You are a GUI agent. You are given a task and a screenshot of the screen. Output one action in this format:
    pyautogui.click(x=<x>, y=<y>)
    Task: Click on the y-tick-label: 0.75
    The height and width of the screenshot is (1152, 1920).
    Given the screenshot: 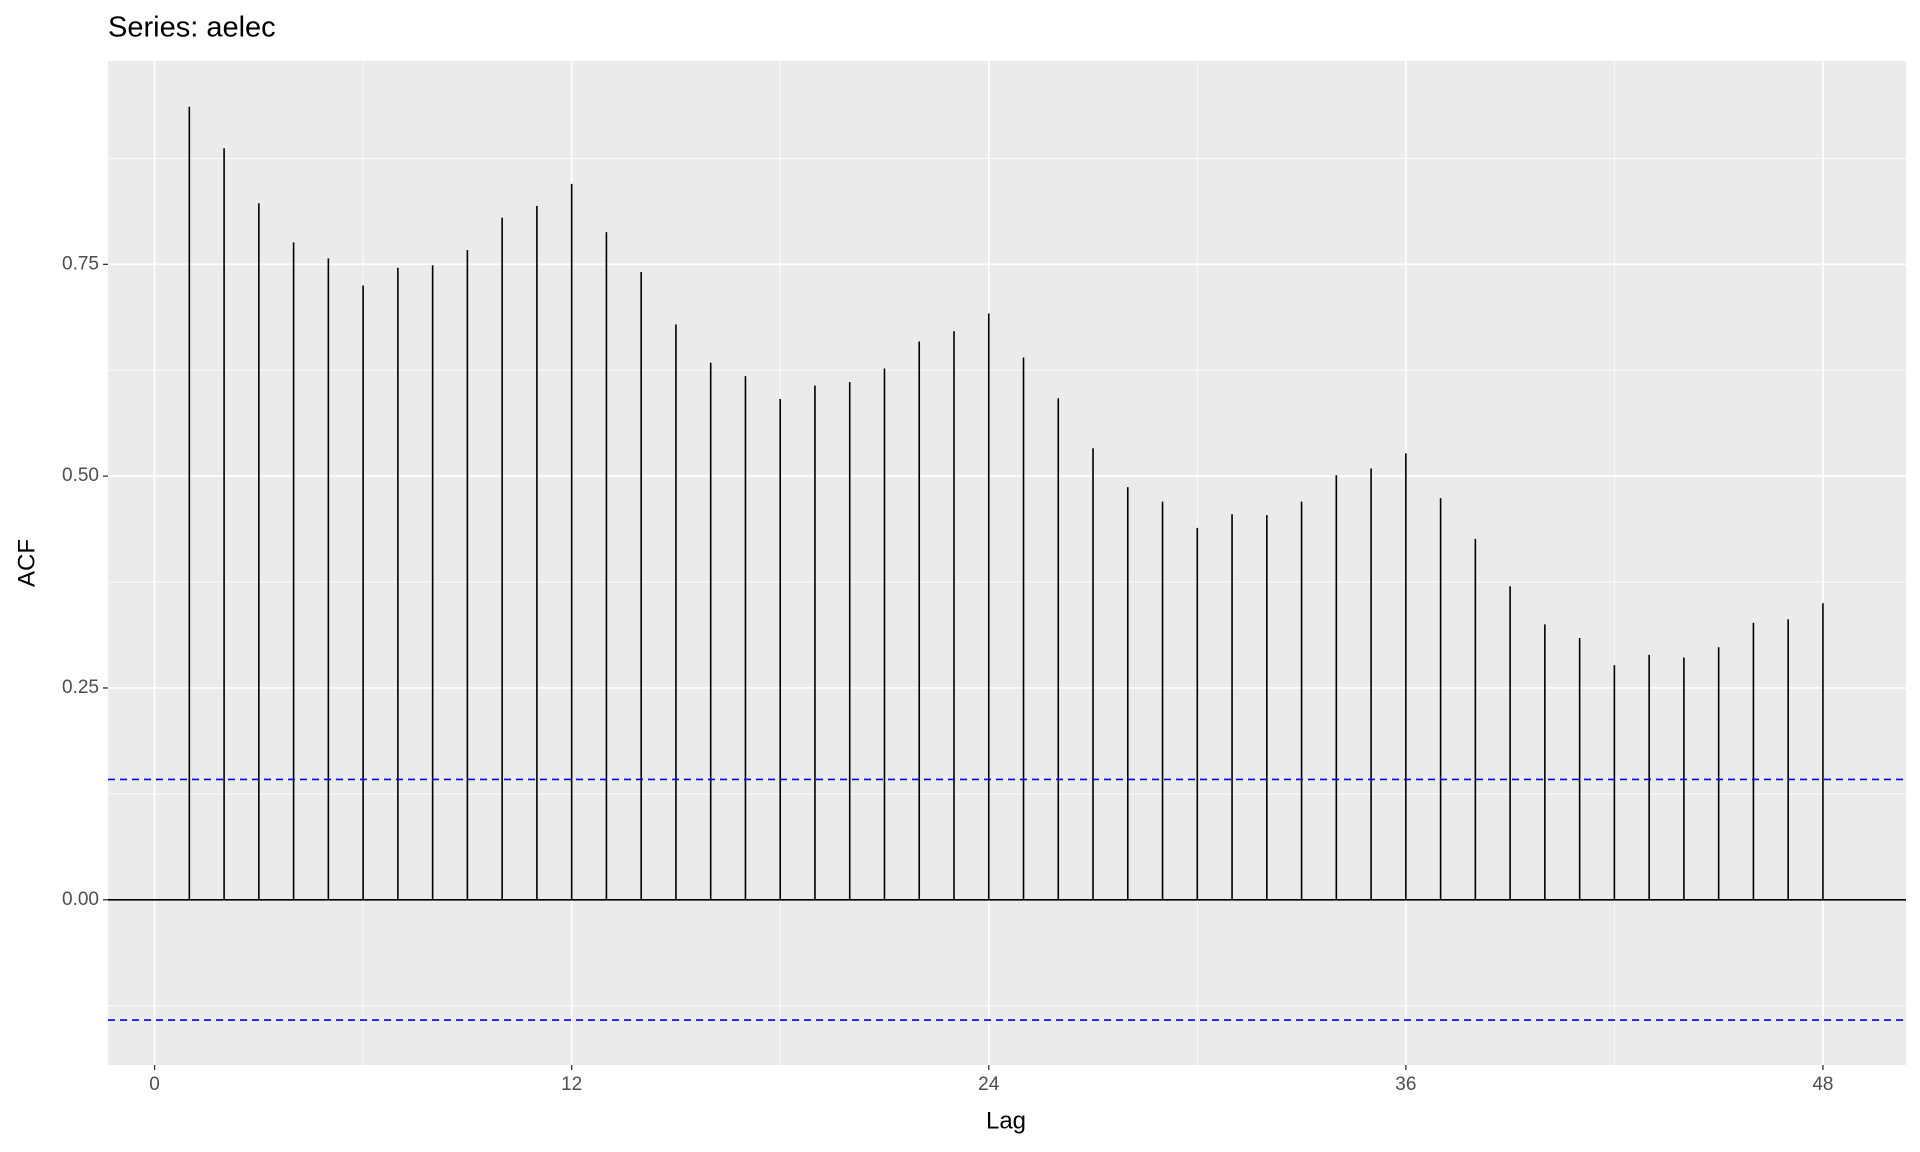 What is the action you would take?
    pyautogui.click(x=80, y=263)
    